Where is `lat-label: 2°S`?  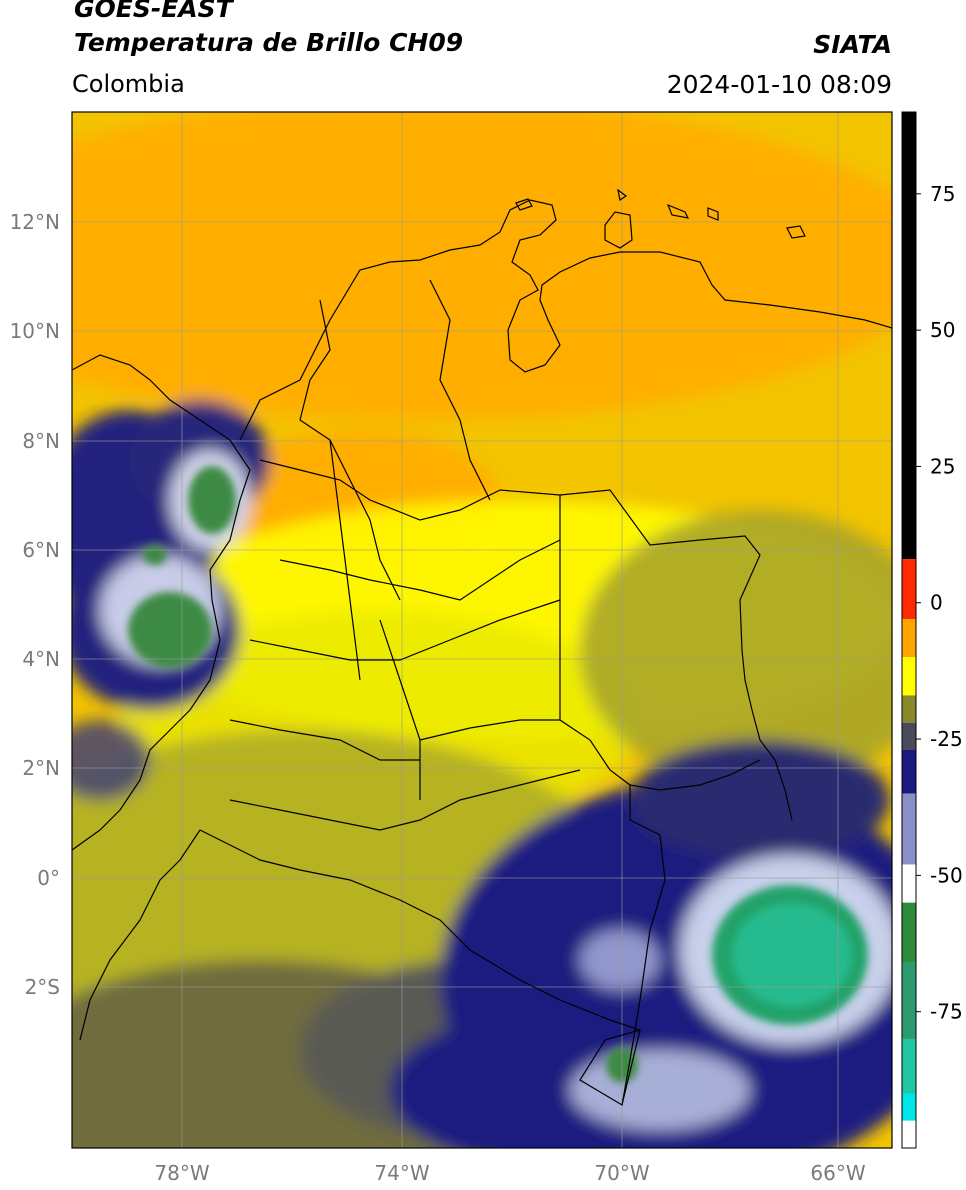 lat-label: 2°S is located at coordinates (42, 987).